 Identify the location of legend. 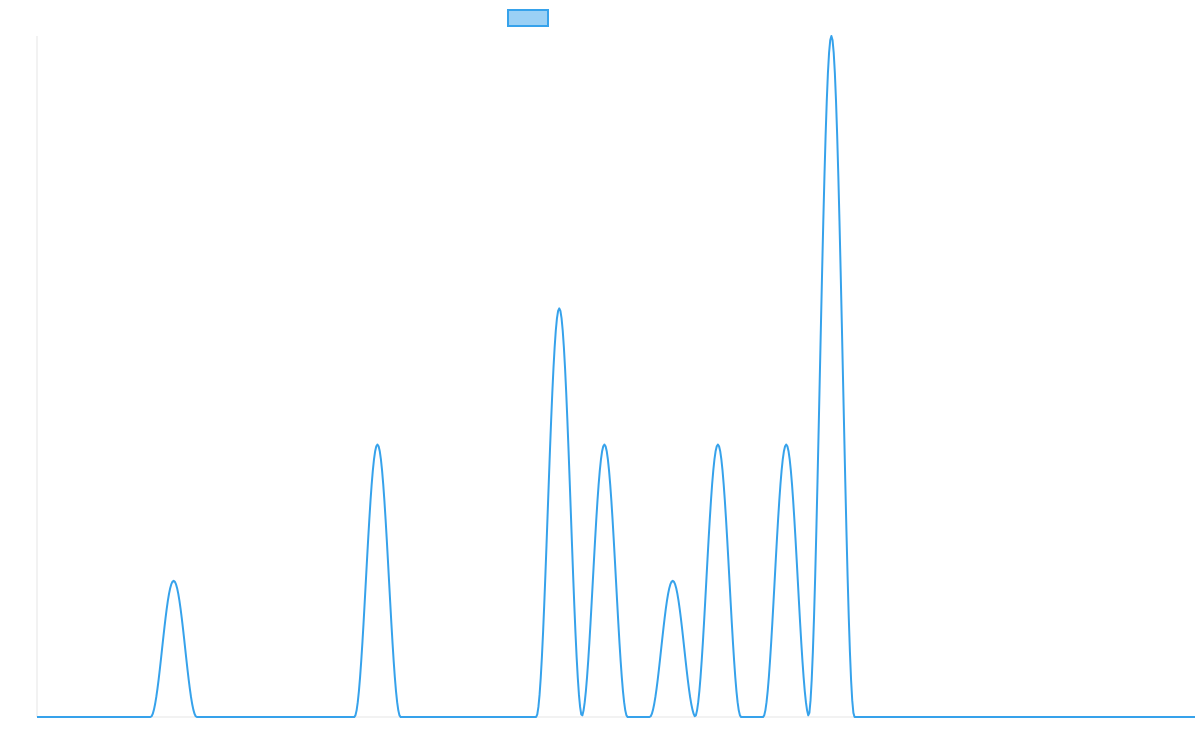
(528, 18).